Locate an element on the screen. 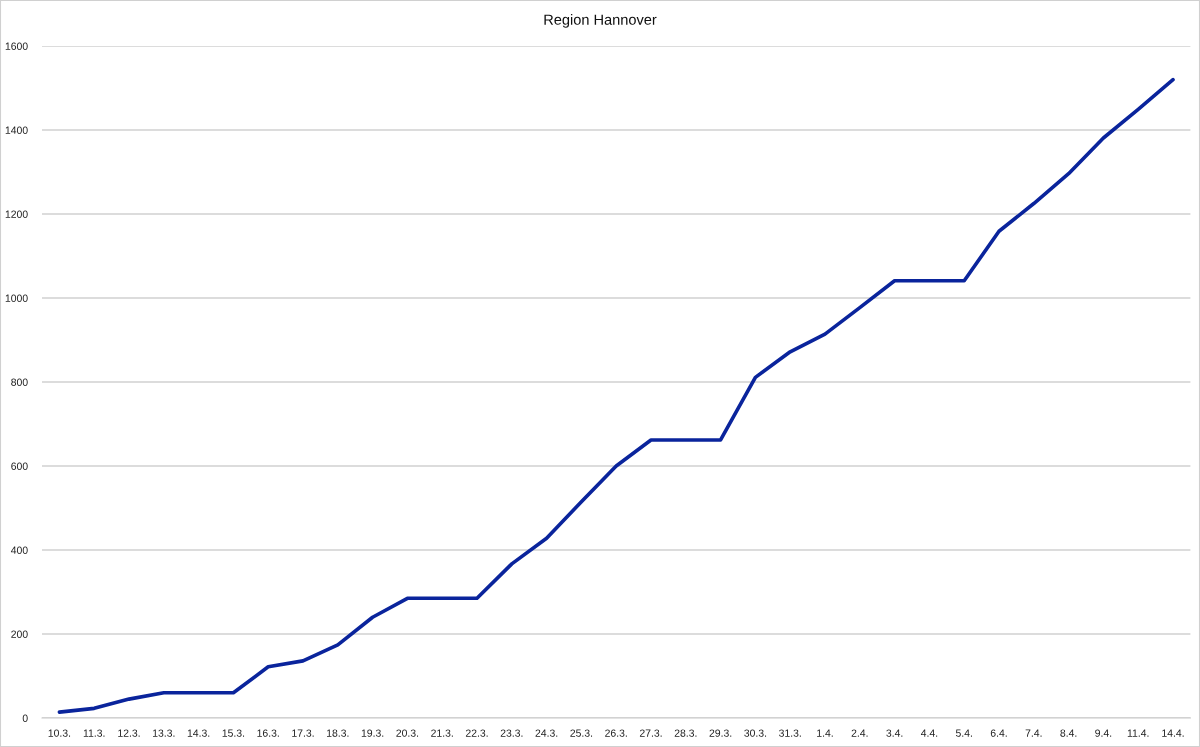  x-tick-label: 2.4. is located at coordinates (859, 733).